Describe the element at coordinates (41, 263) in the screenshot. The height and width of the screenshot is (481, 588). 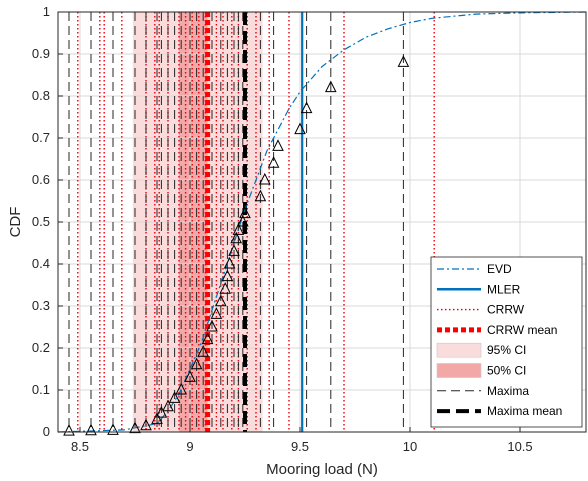
I see `y-tick-label: 0.4` at that location.